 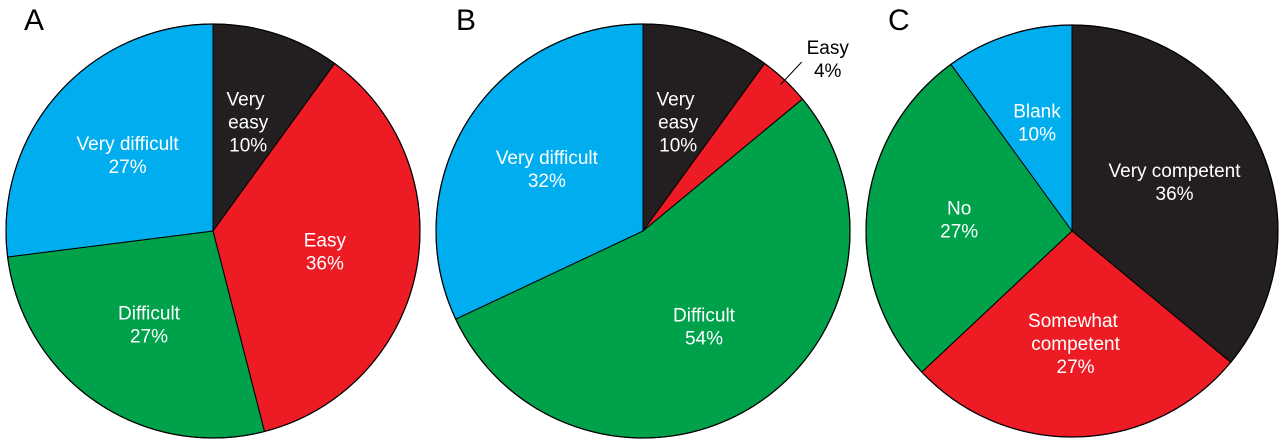 What do you see at coordinates (34, 20) in the screenshot?
I see `chart-title: A` at bounding box center [34, 20].